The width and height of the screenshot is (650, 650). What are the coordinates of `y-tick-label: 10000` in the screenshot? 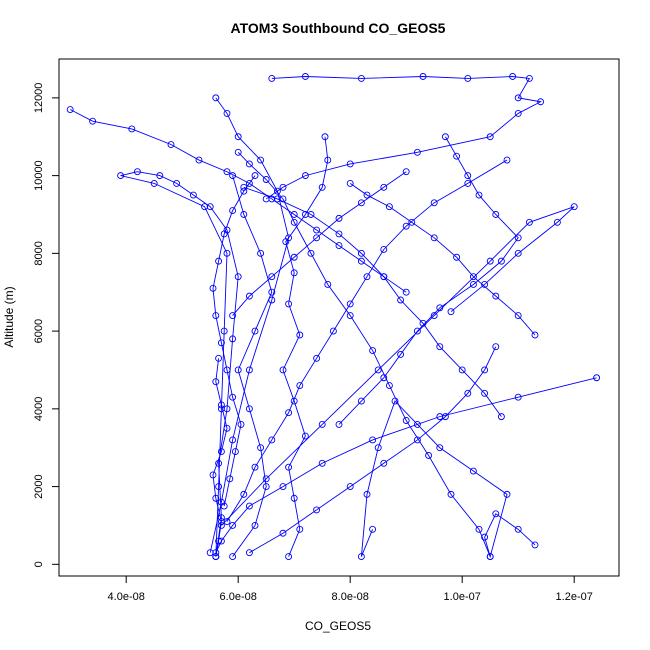 It's located at (39, 175).